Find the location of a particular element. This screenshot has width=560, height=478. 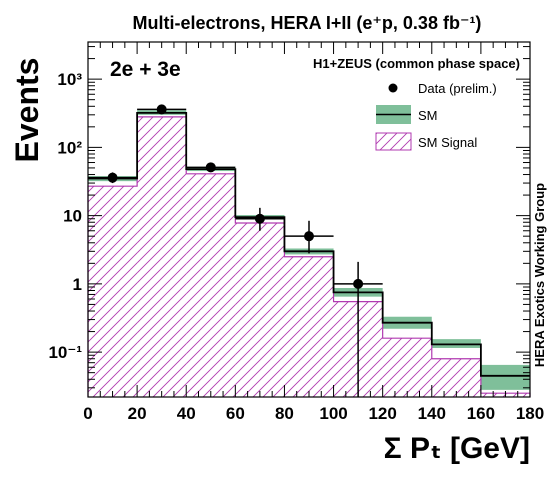

y-tick-label: 10 is located at coordinates (72, 216).